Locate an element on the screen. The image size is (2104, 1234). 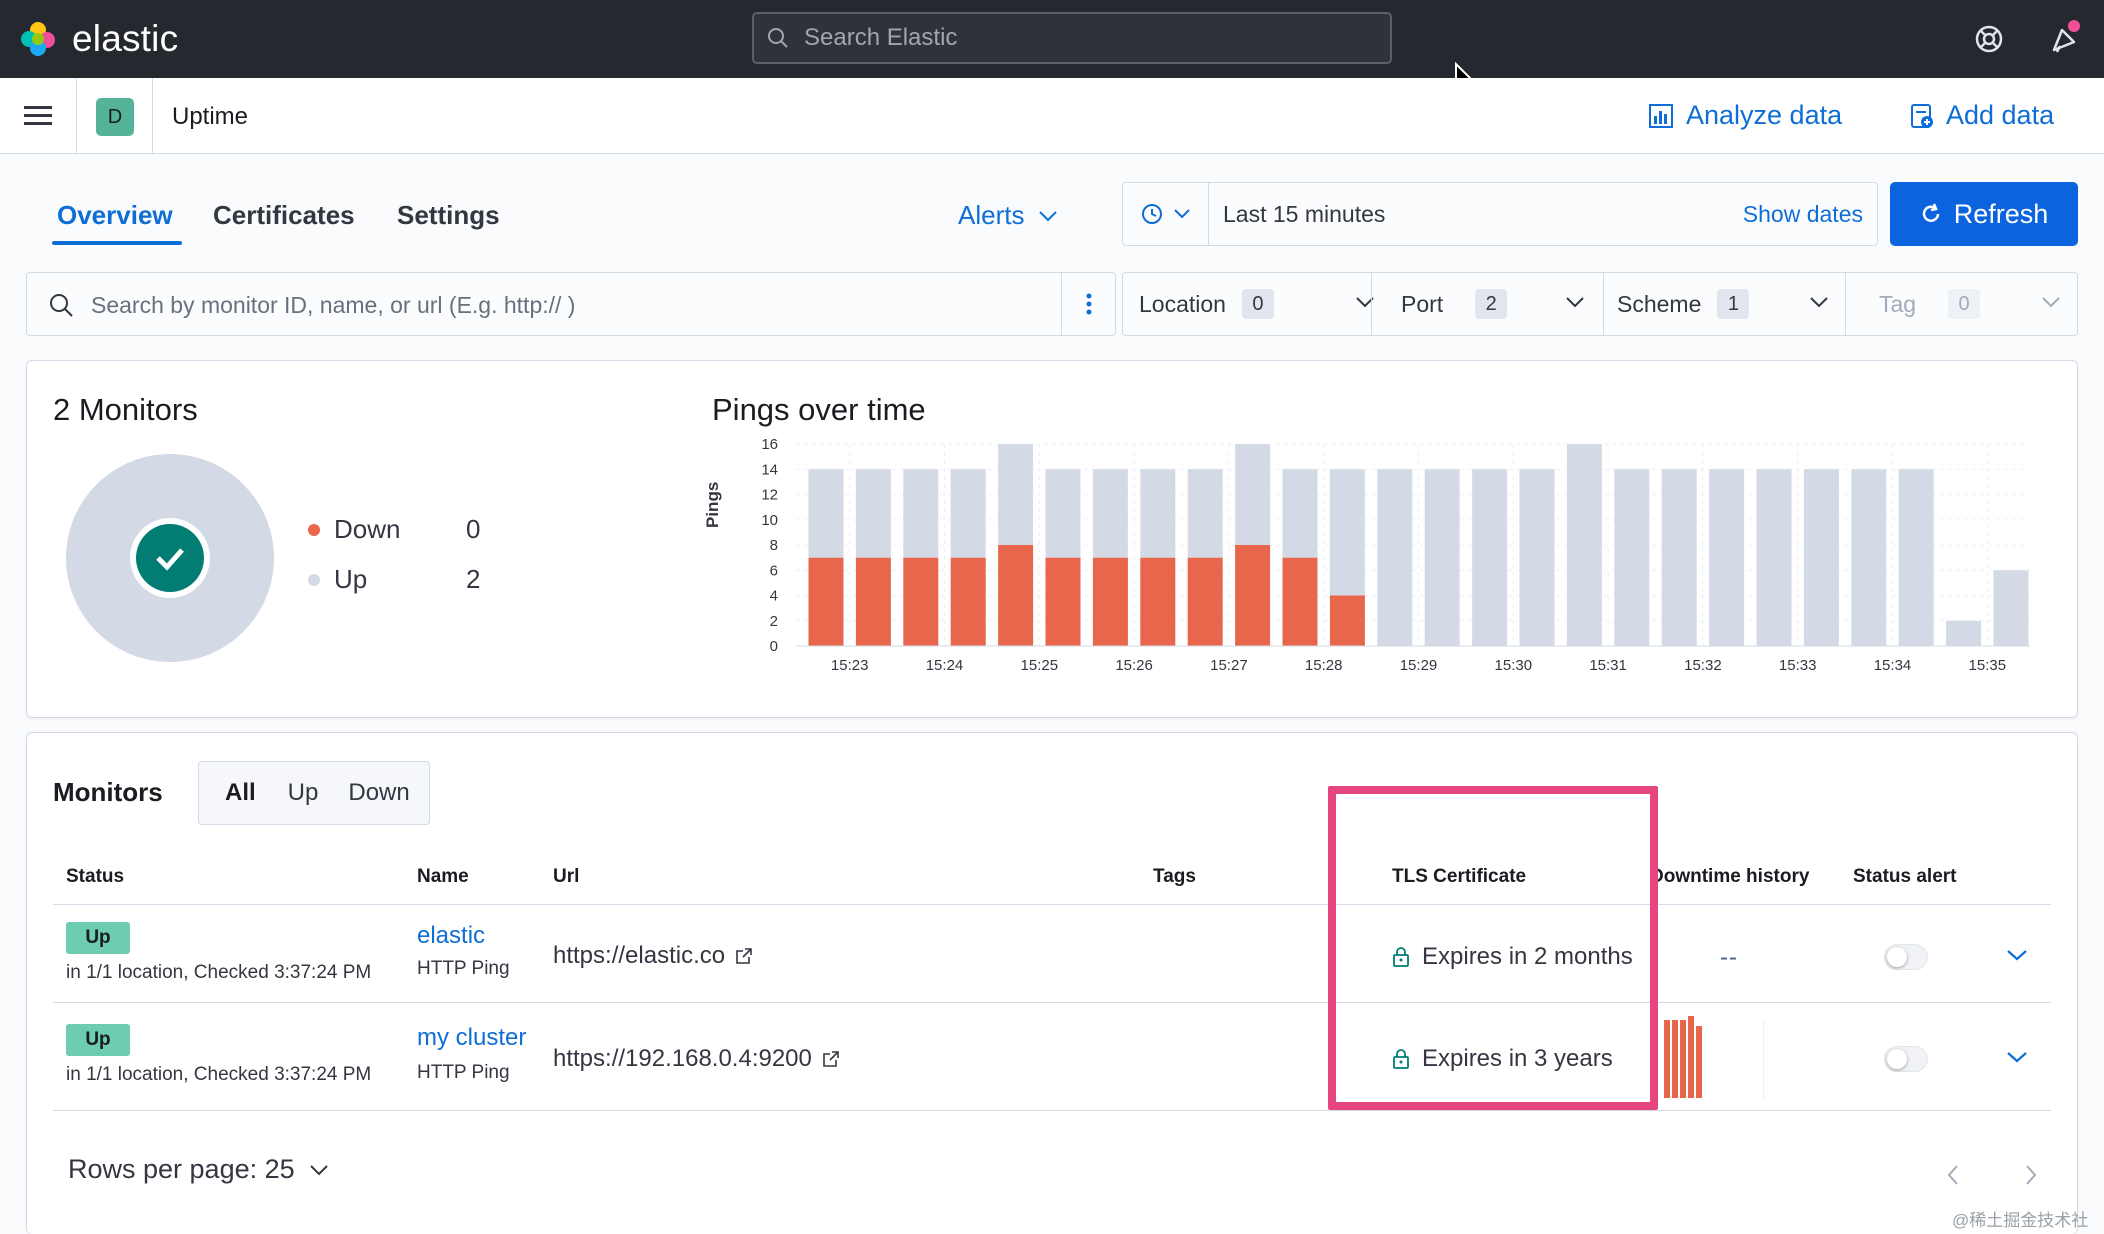
quick-select-button is located at coordinates (1166, 214).